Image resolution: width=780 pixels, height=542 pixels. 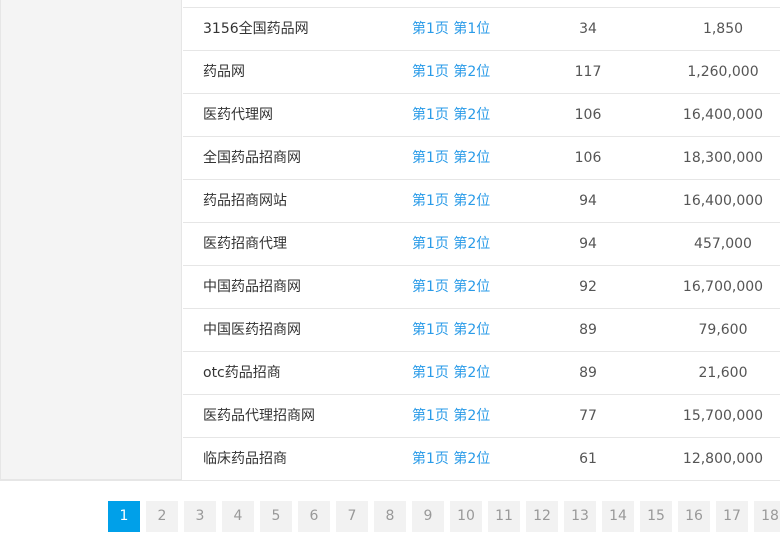 I want to click on table-row: otc药品招商 第1页 第2位 89 21,600, so click(x=481, y=373).